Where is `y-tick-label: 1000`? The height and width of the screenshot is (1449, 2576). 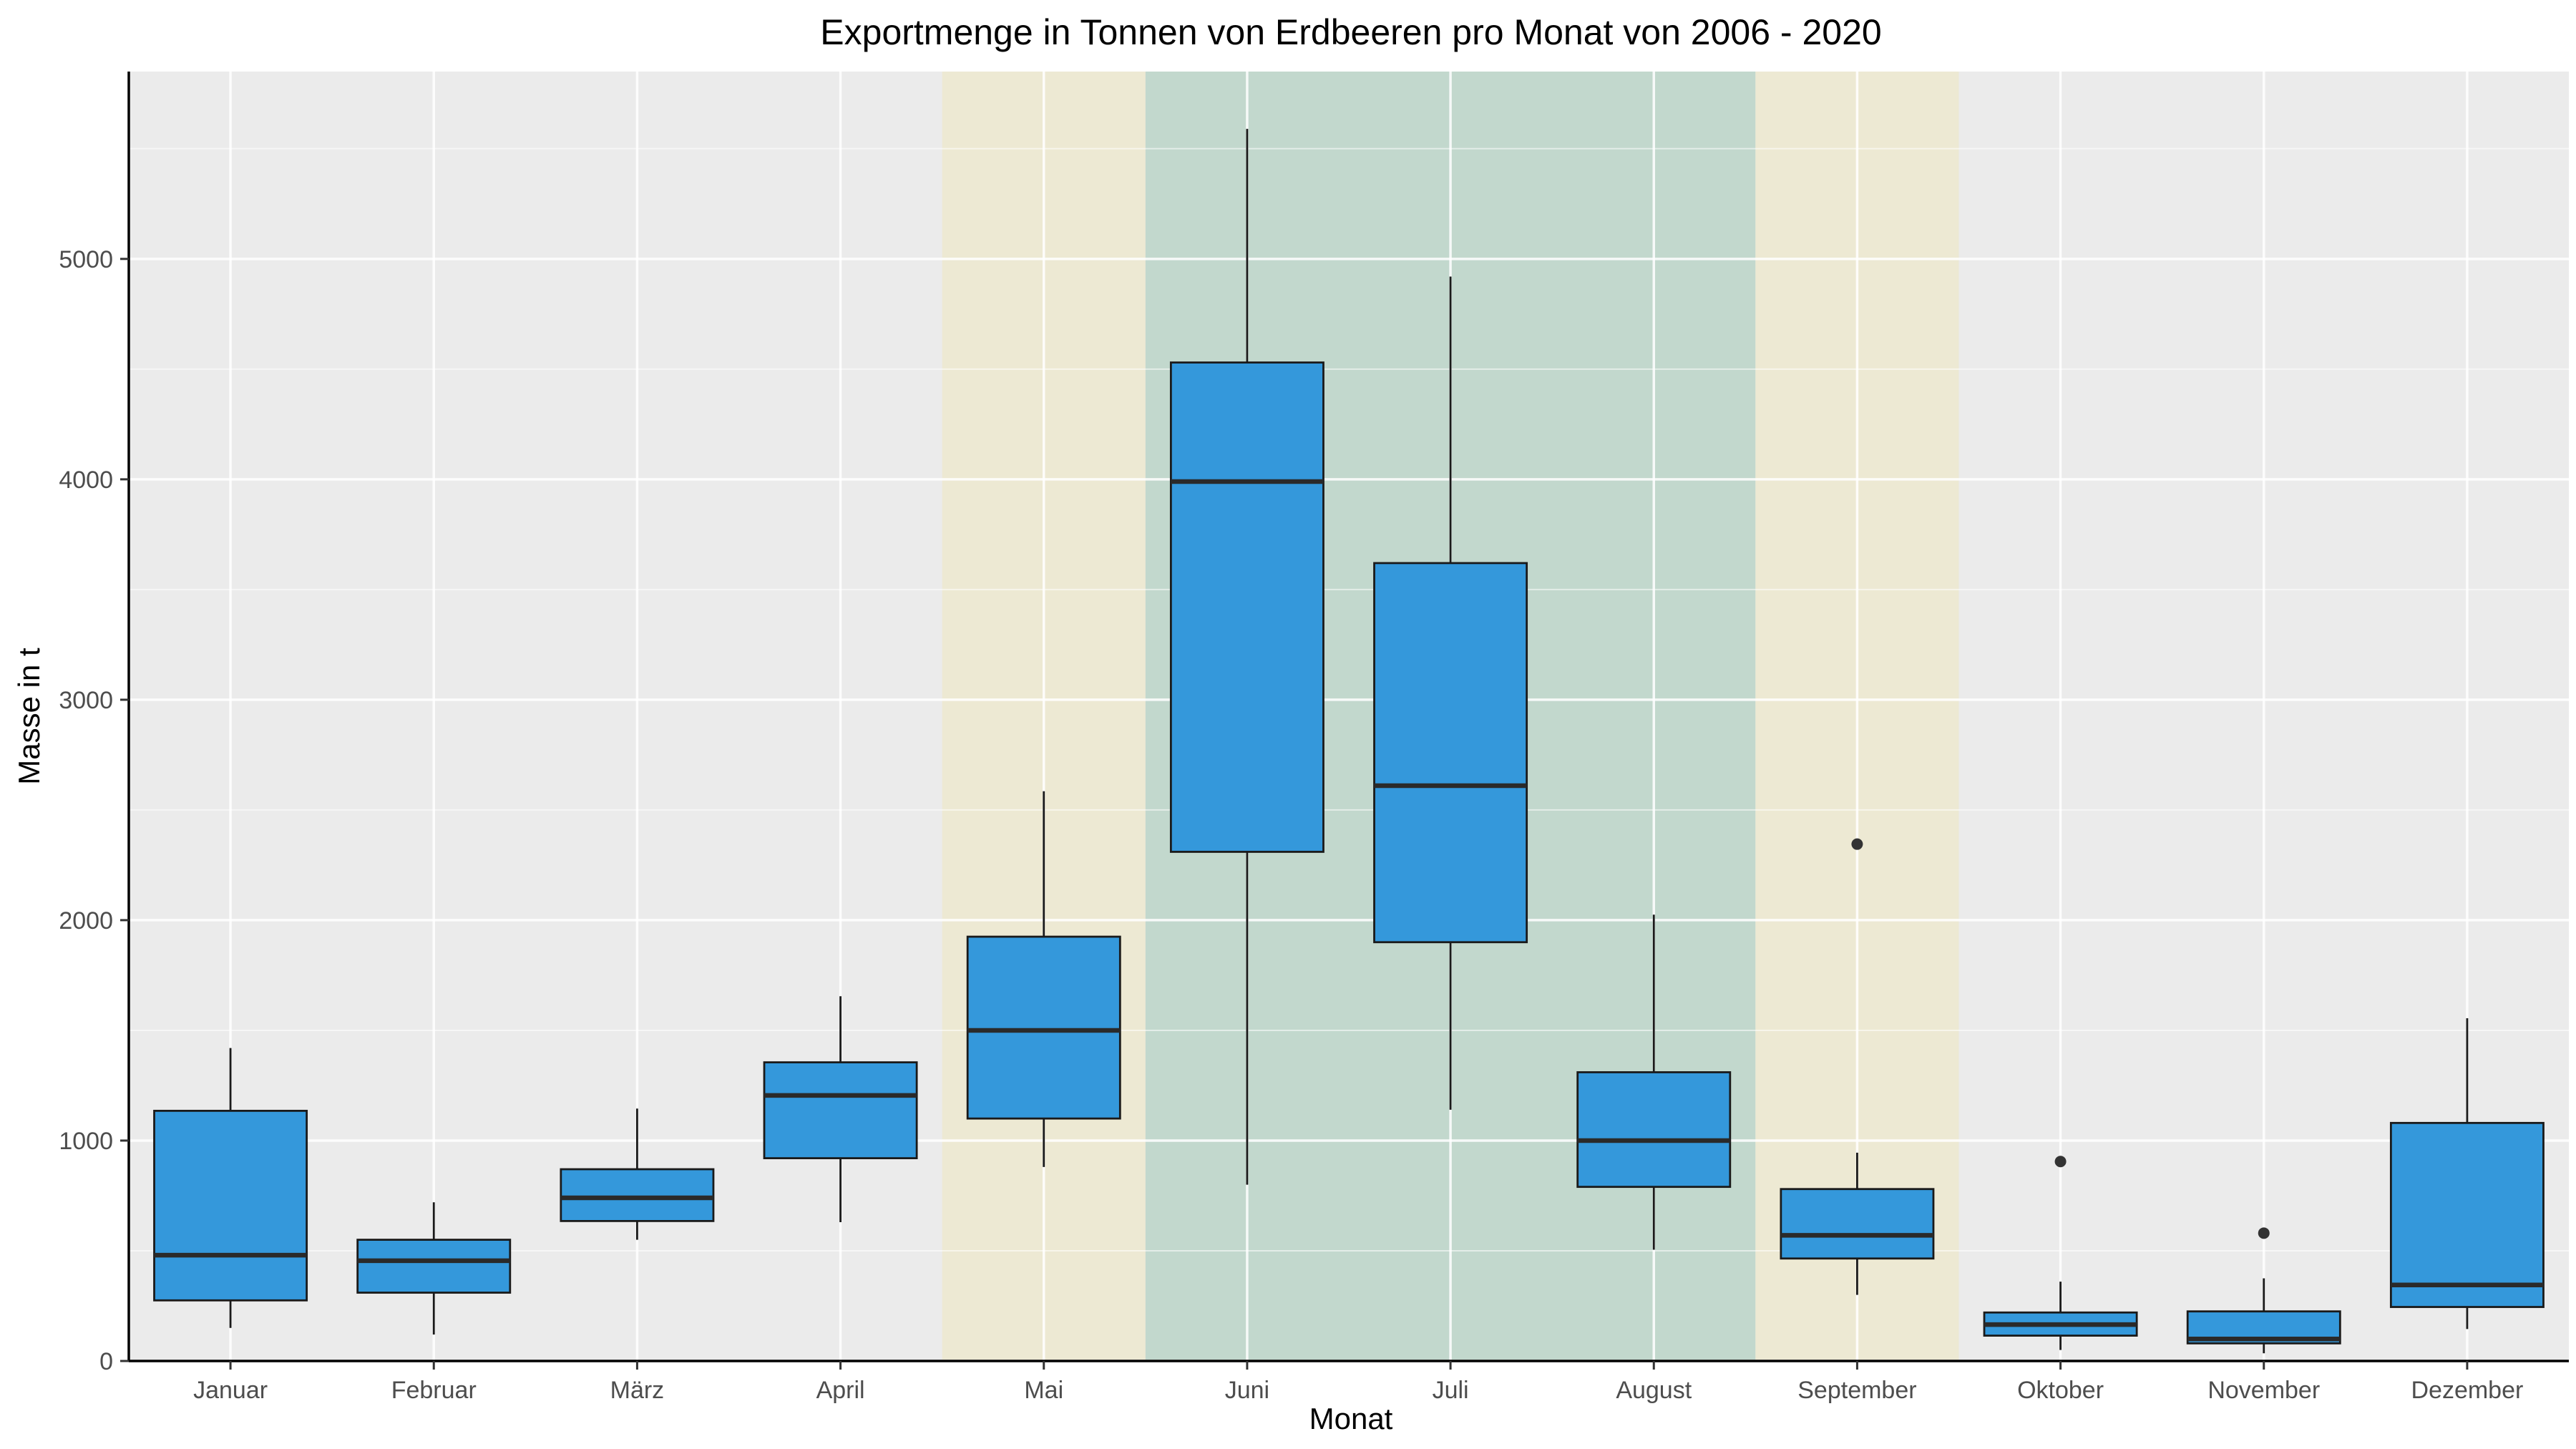
y-tick-label: 1000 is located at coordinates (86, 1141).